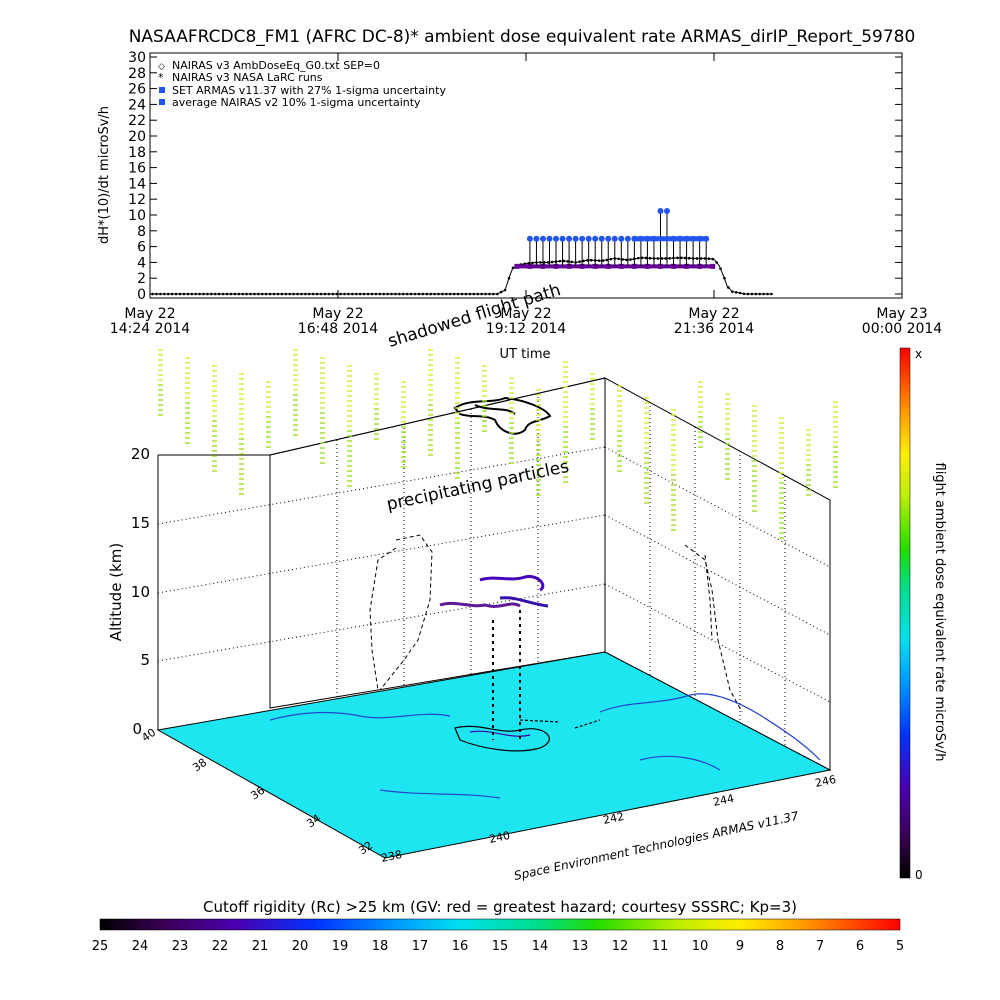 This screenshot has width=1000, height=1000. Describe the element at coordinates (905, 613) in the screenshot. I see `dose-colorbar-gradient` at that location.